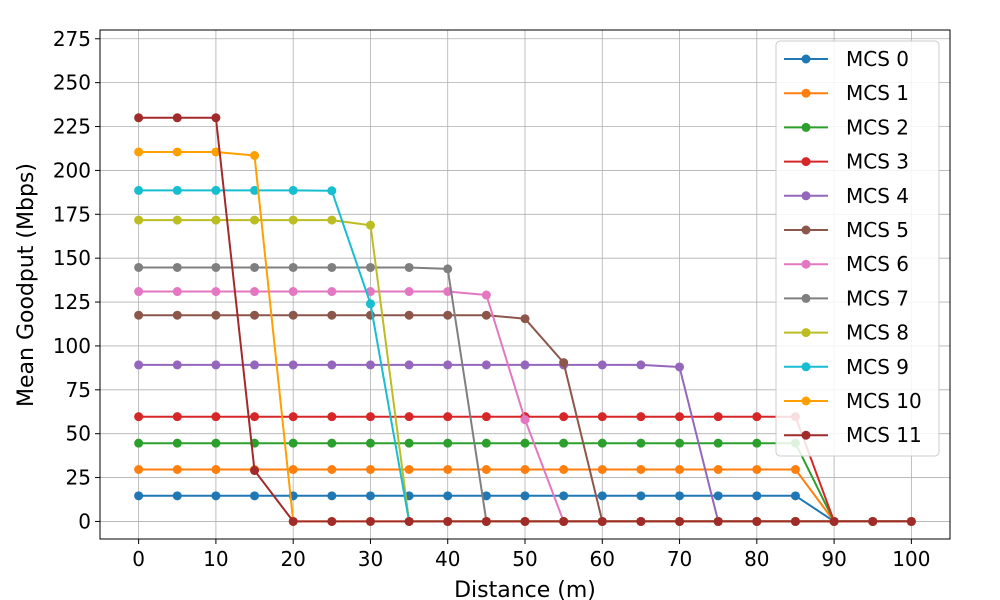 The width and height of the screenshot is (1000, 600). I want to click on y-tick-label: 100, so click(72, 346).